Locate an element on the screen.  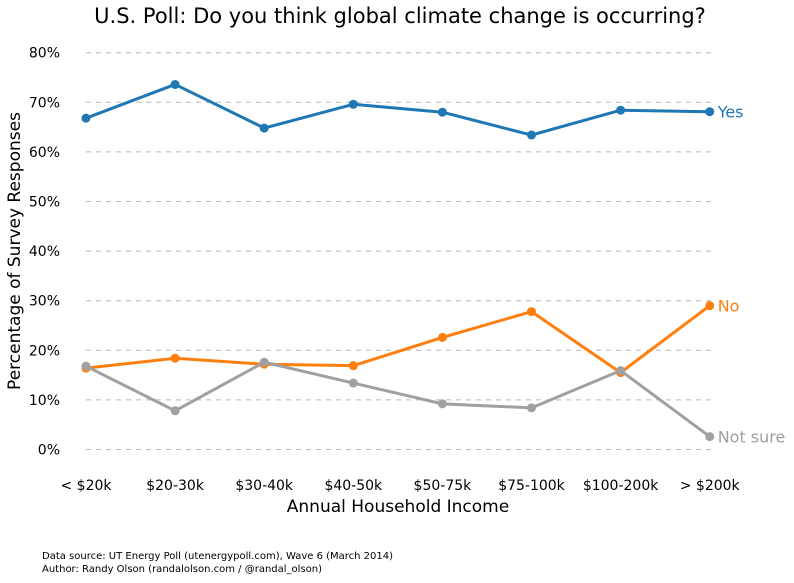
series-no: No is located at coordinates (410, 337).